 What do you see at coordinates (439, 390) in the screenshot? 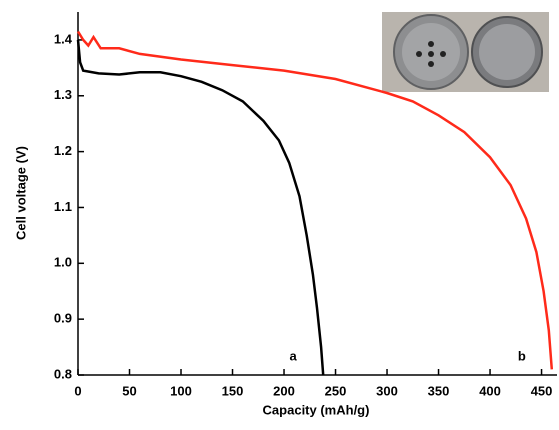
I see `x-tick-label: 350` at bounding box center [439, 390].